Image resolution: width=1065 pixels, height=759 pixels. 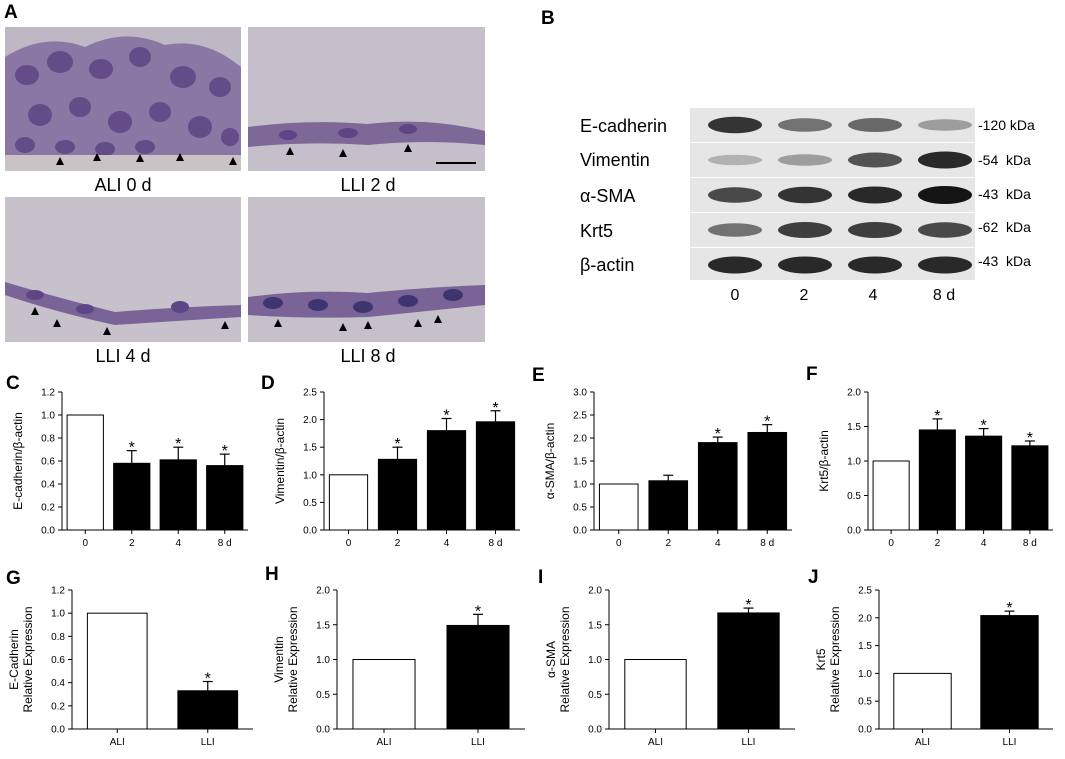 What do you see at coordinates (123, 99) in the screenshot?
I see `micrograph-ali-0d` at bounding box center [123, 99].